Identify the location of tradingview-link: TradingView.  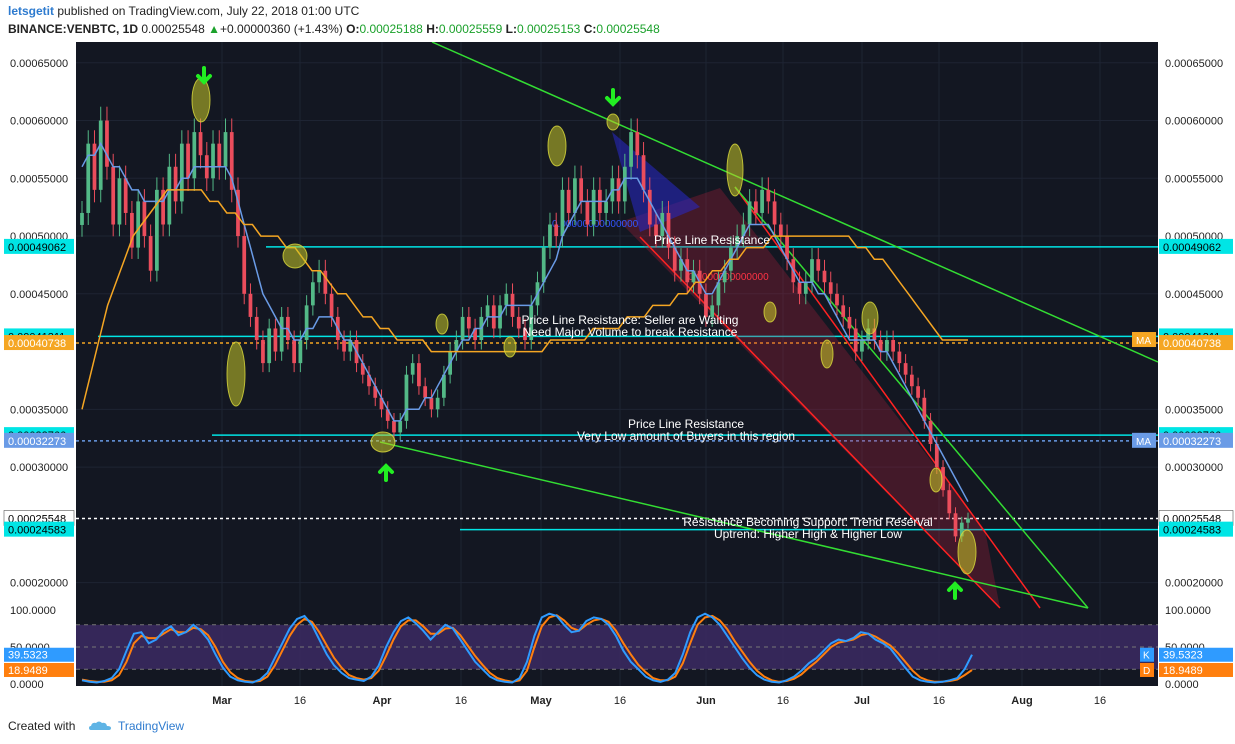
(151, 726).